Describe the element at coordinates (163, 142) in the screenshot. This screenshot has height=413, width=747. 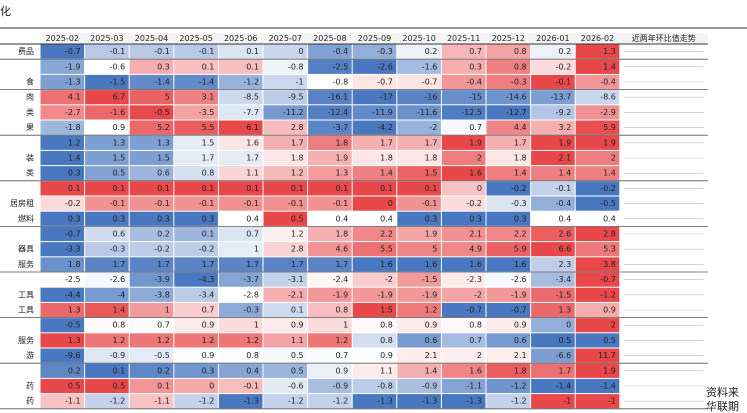
I see `cell-value: 1.3` at that location.